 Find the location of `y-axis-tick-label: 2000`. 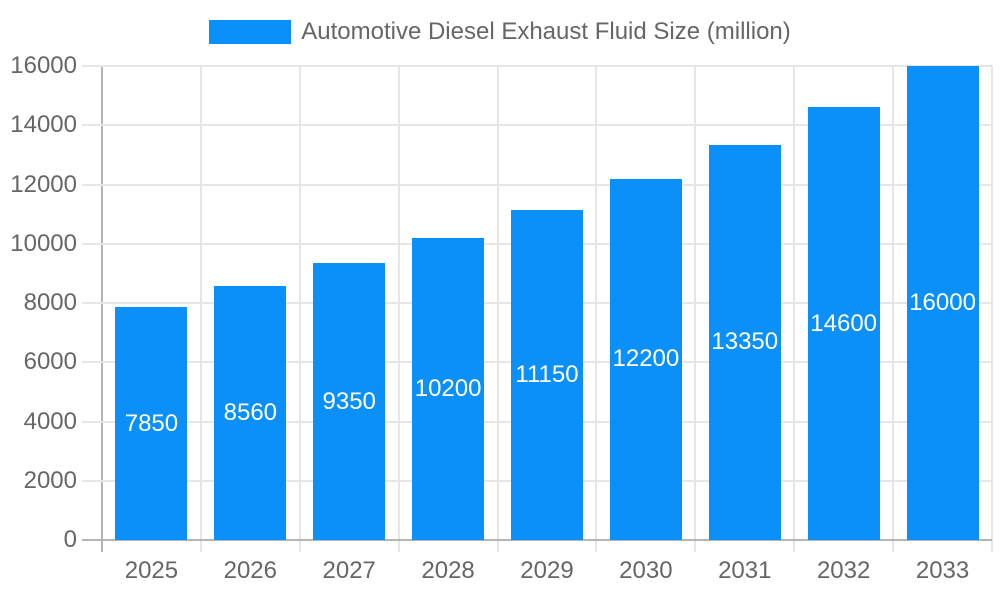

y-axis-tick-label: 2000 is located at coordinates (50, 480).